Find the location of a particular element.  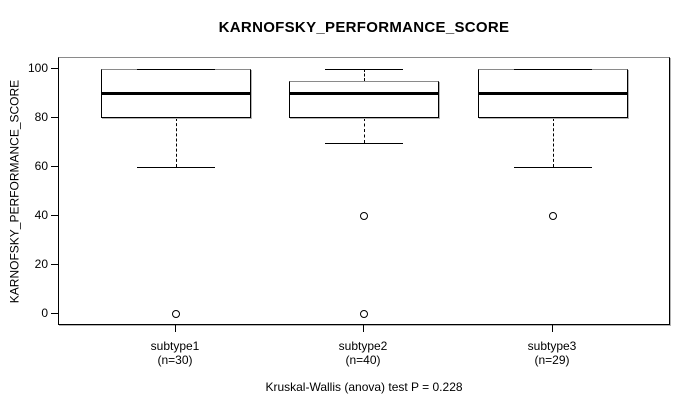

x-tick-label: subtype1 (n=30) is located at coordinates (175, 353).